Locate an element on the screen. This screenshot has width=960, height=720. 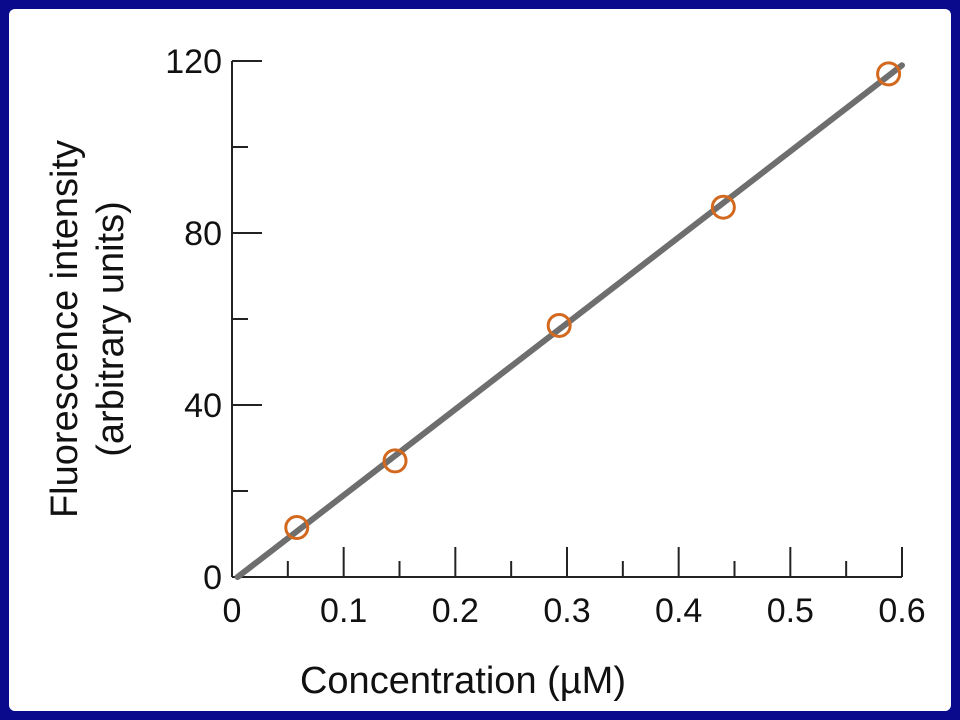
x-tick-label: 0 is located at coordinates (232, 611).